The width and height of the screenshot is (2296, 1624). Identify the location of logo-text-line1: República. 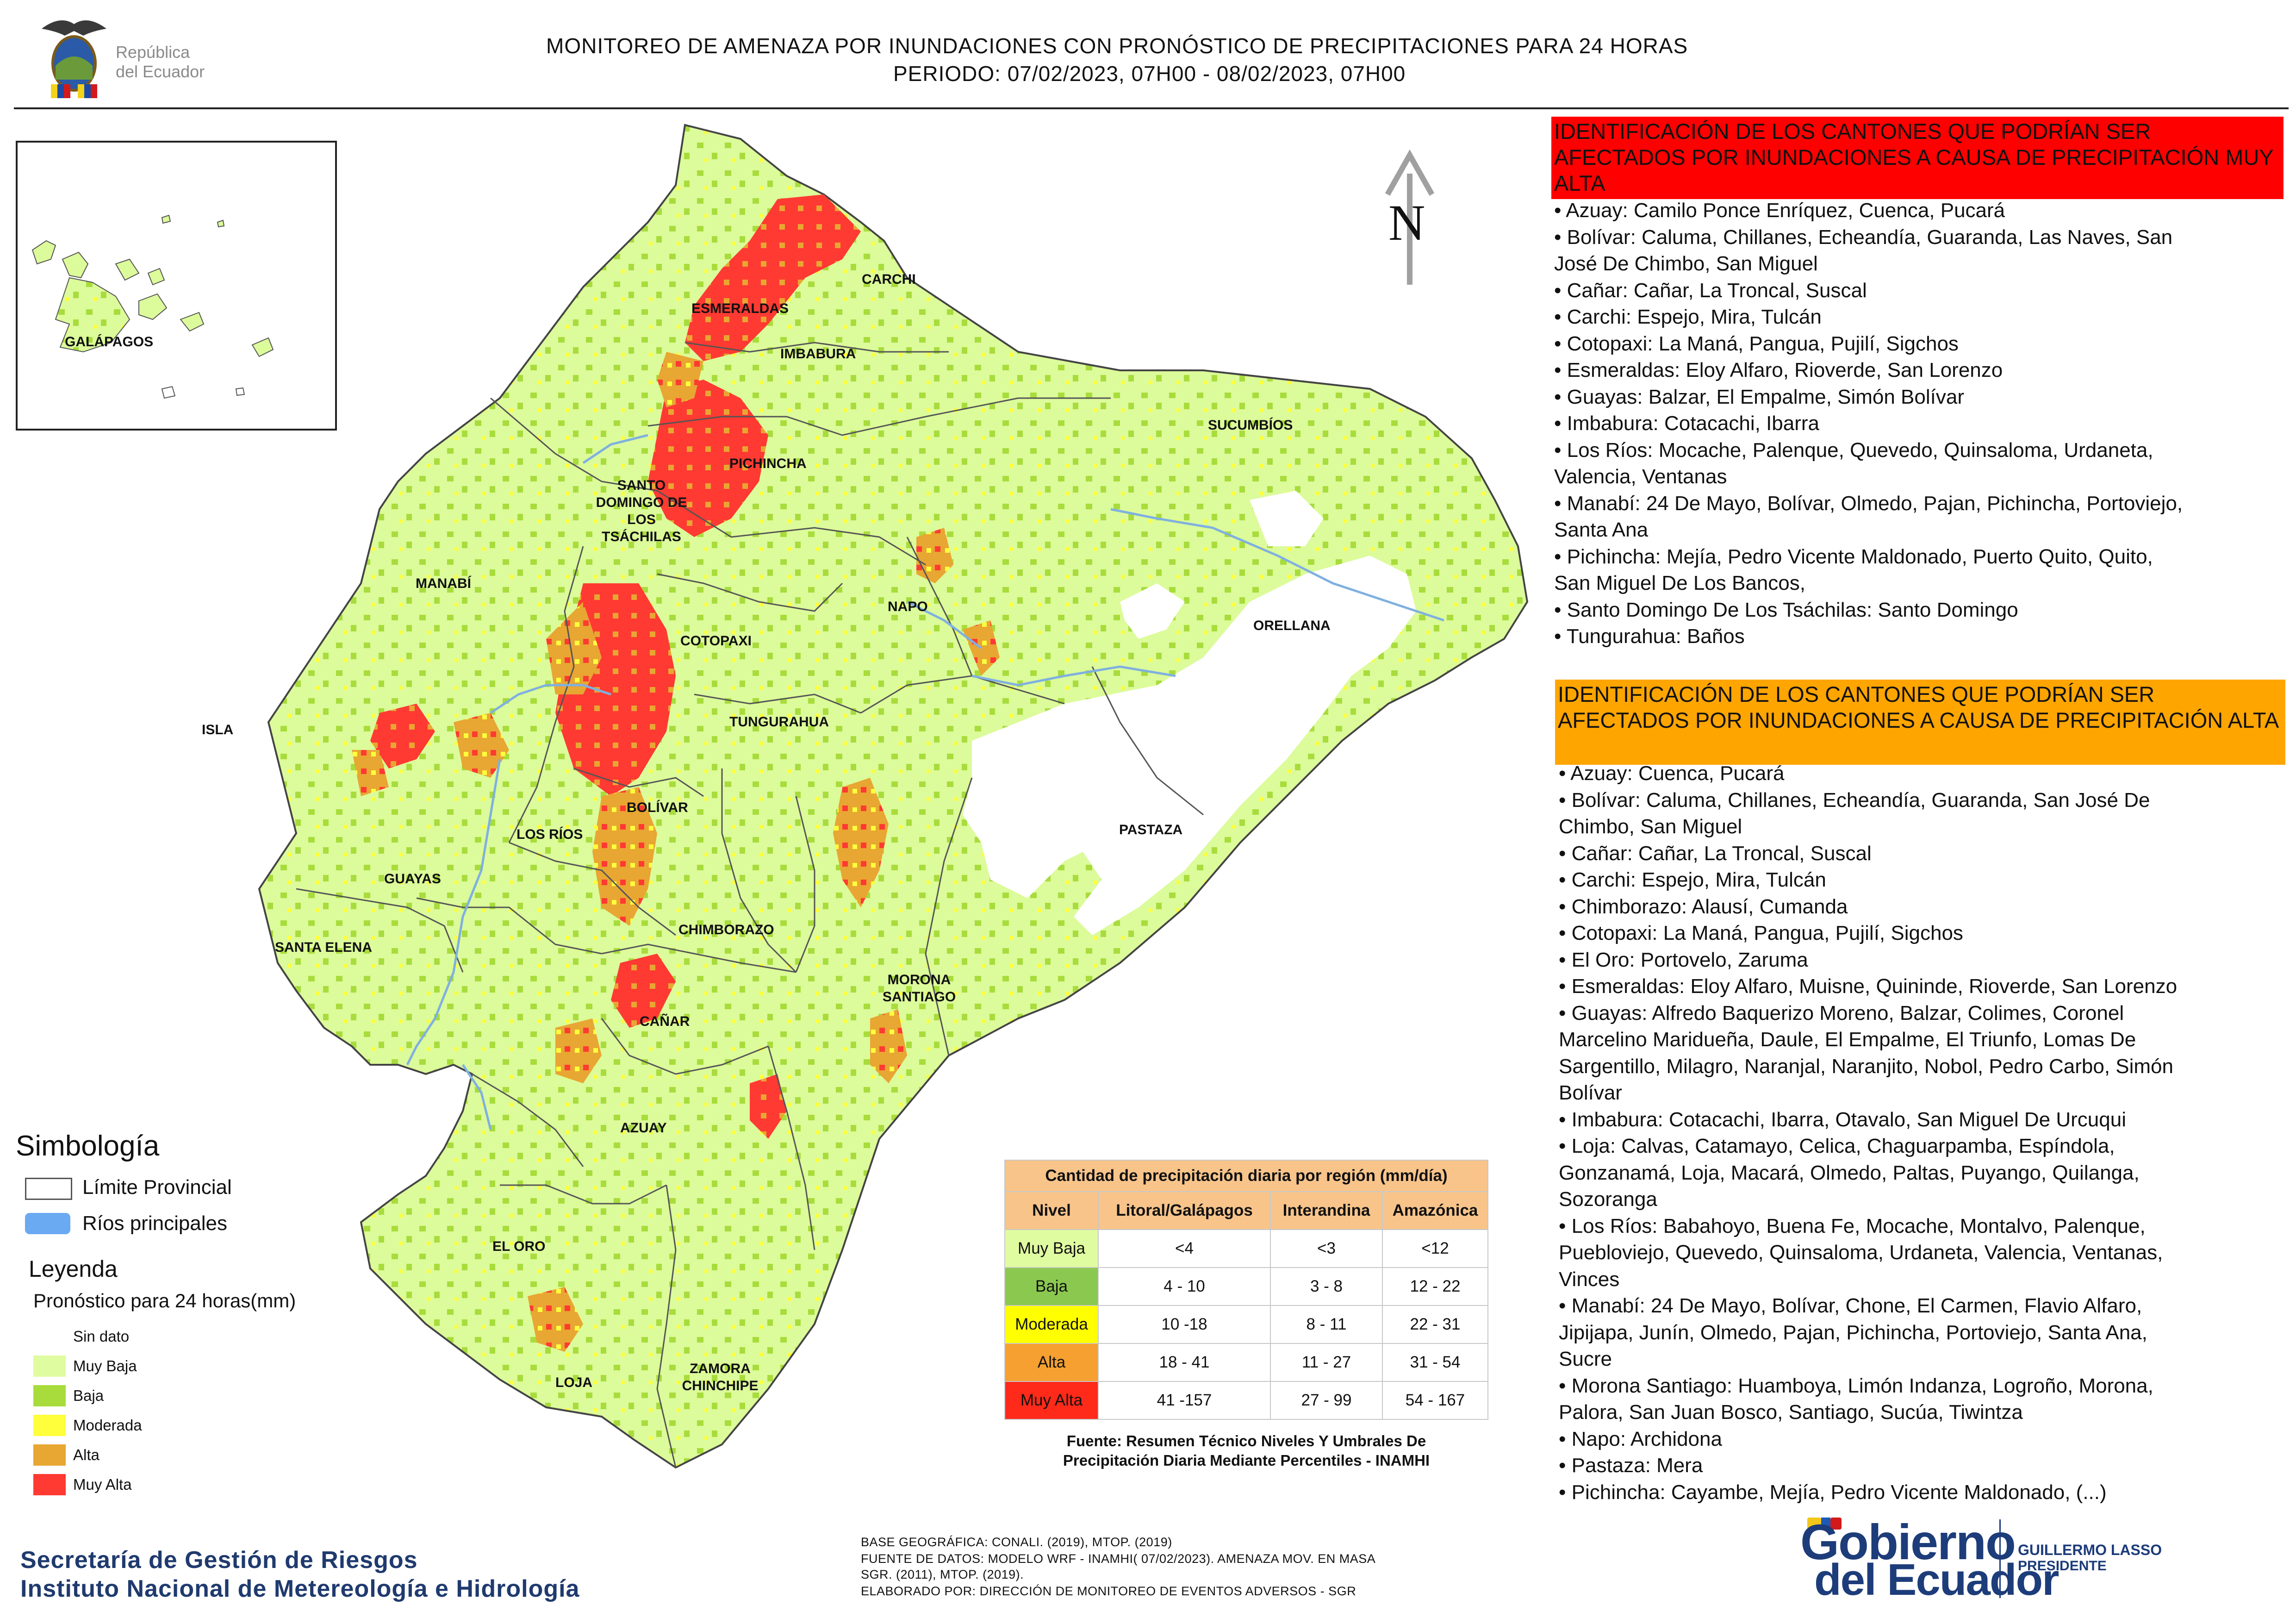
(153, 52).